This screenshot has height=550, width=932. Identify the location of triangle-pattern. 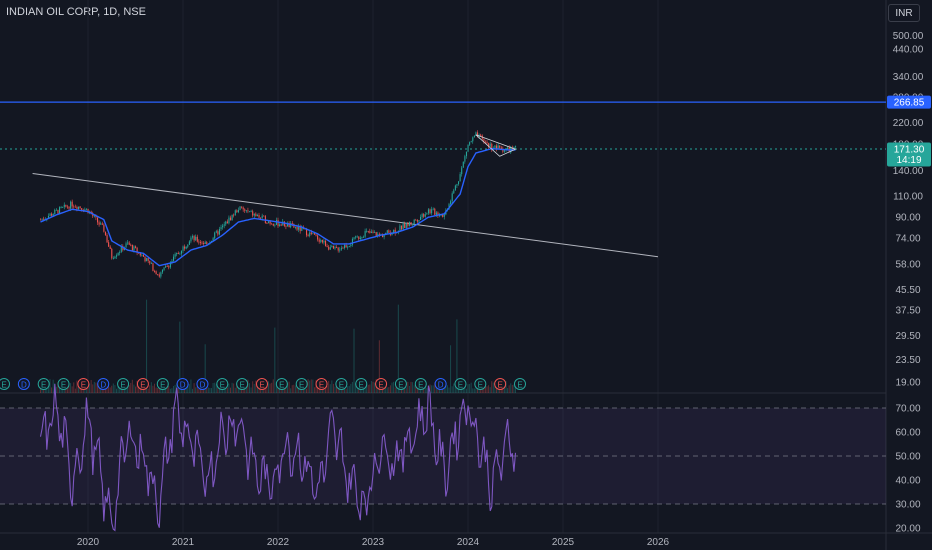
(496, 145).